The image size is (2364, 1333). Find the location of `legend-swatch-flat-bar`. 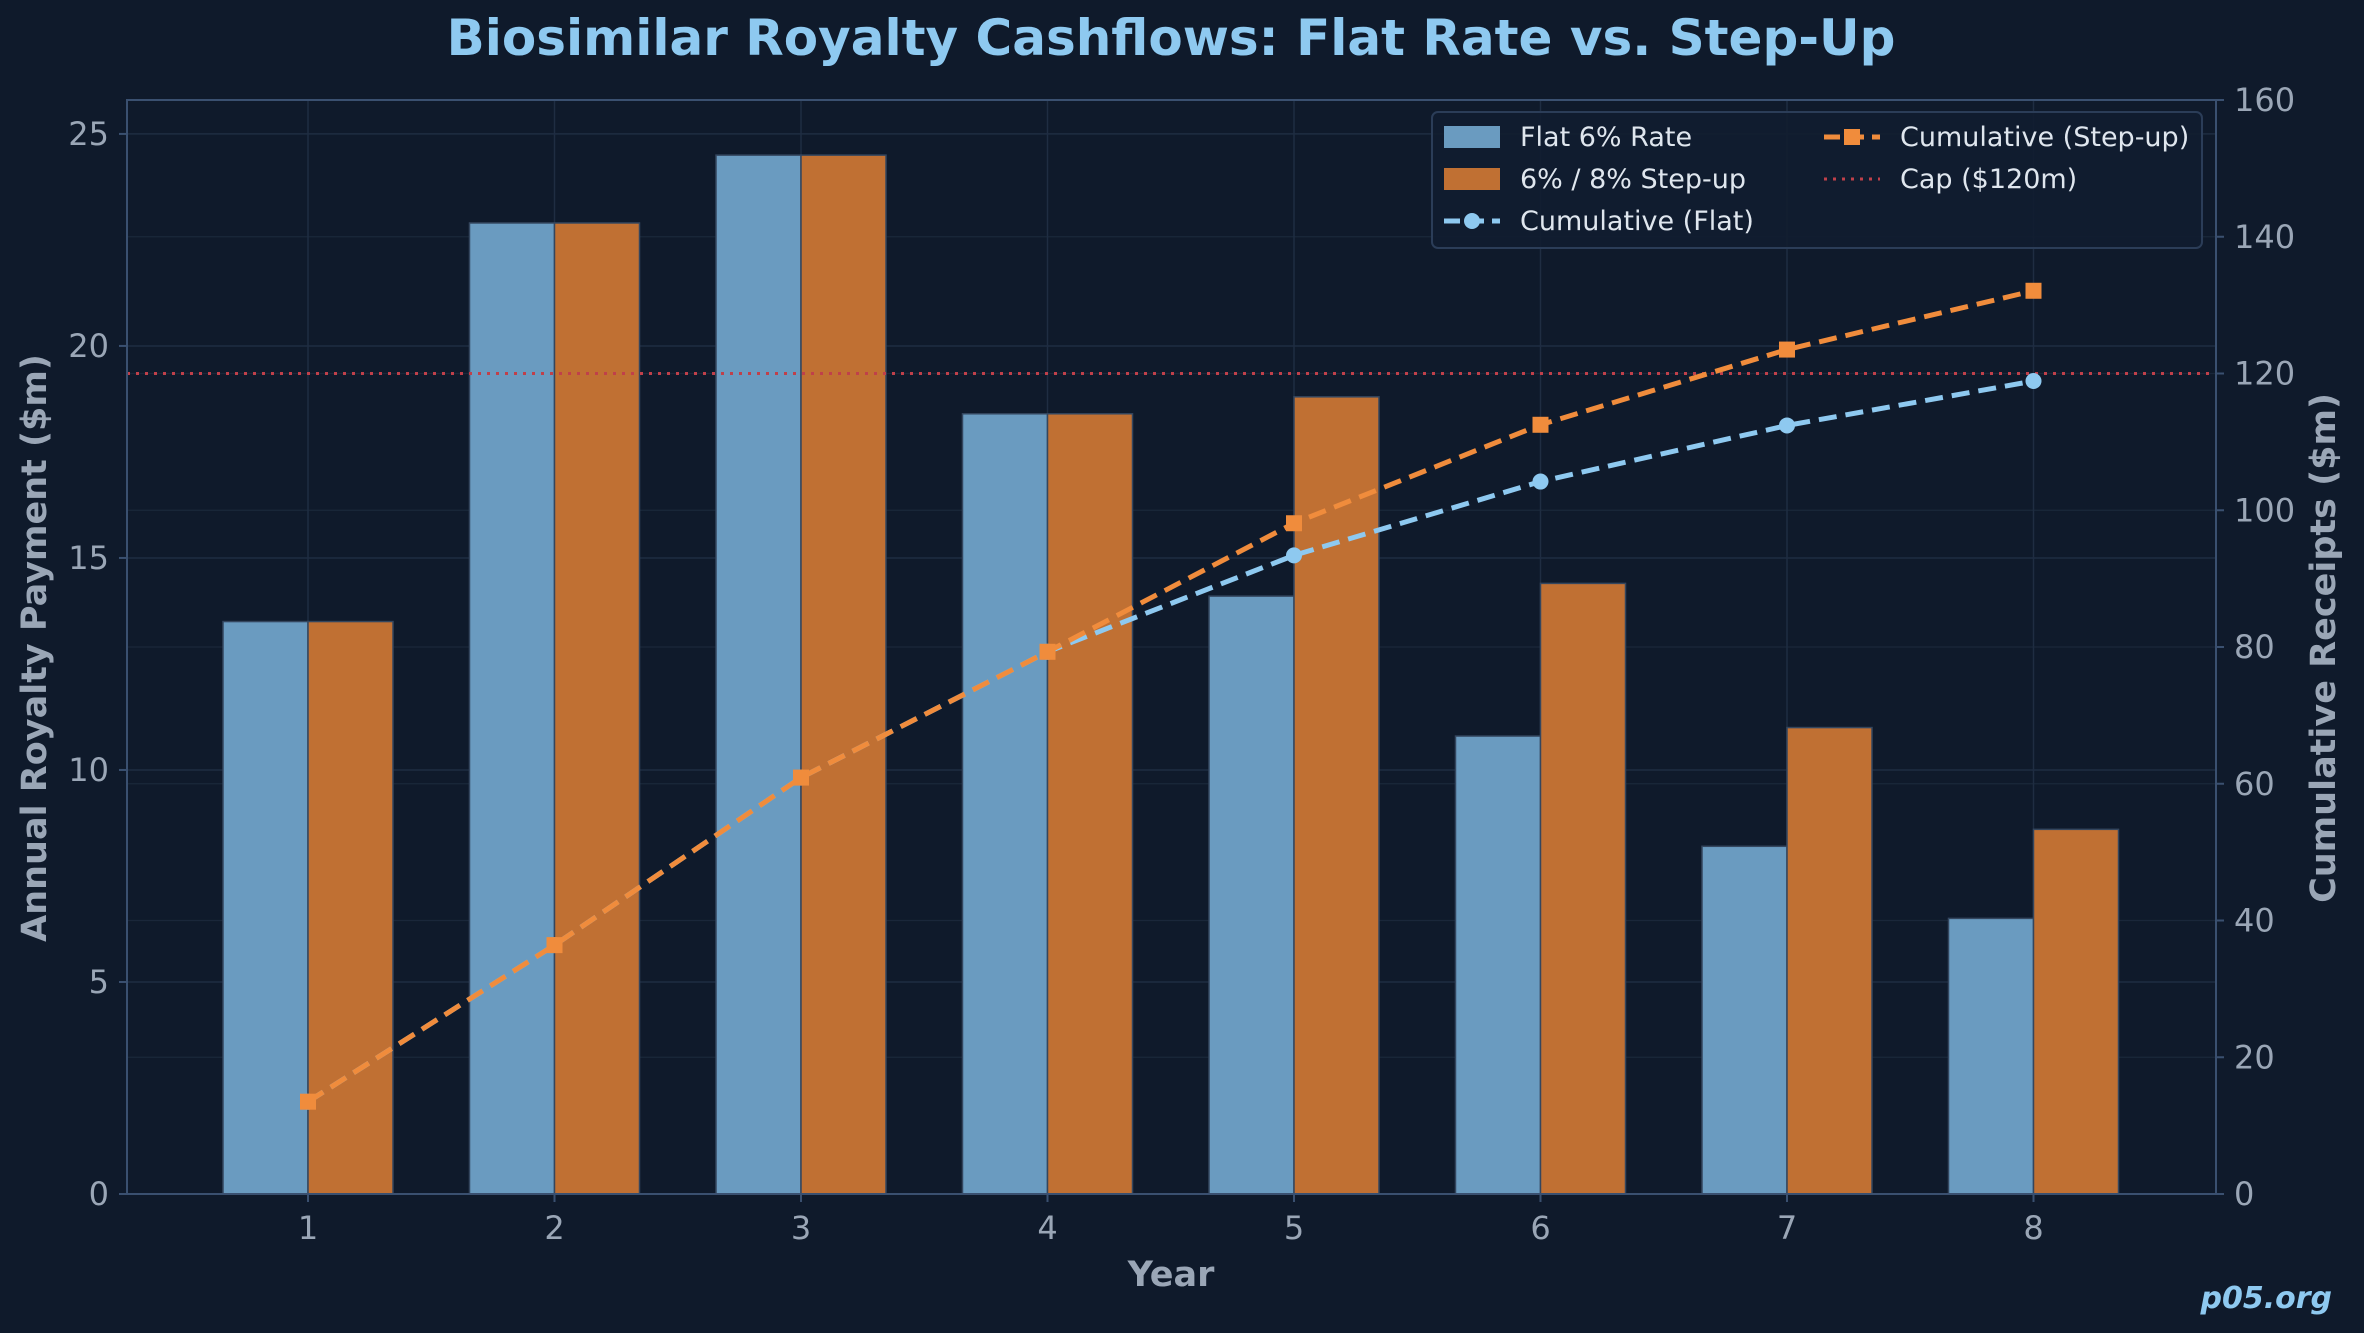

legend-swatch-flat-bar is located at coordinates (1472, 137).